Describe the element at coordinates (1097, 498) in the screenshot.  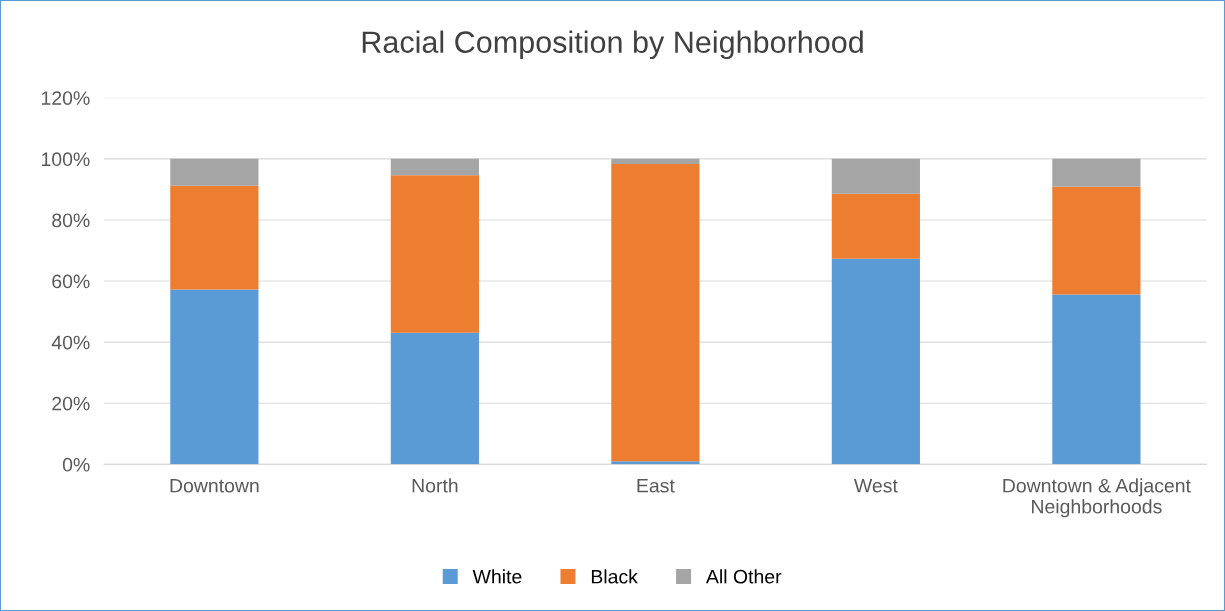
I see `x-tick-label: Downtown & Adjacent Neighborhoods` at that location.